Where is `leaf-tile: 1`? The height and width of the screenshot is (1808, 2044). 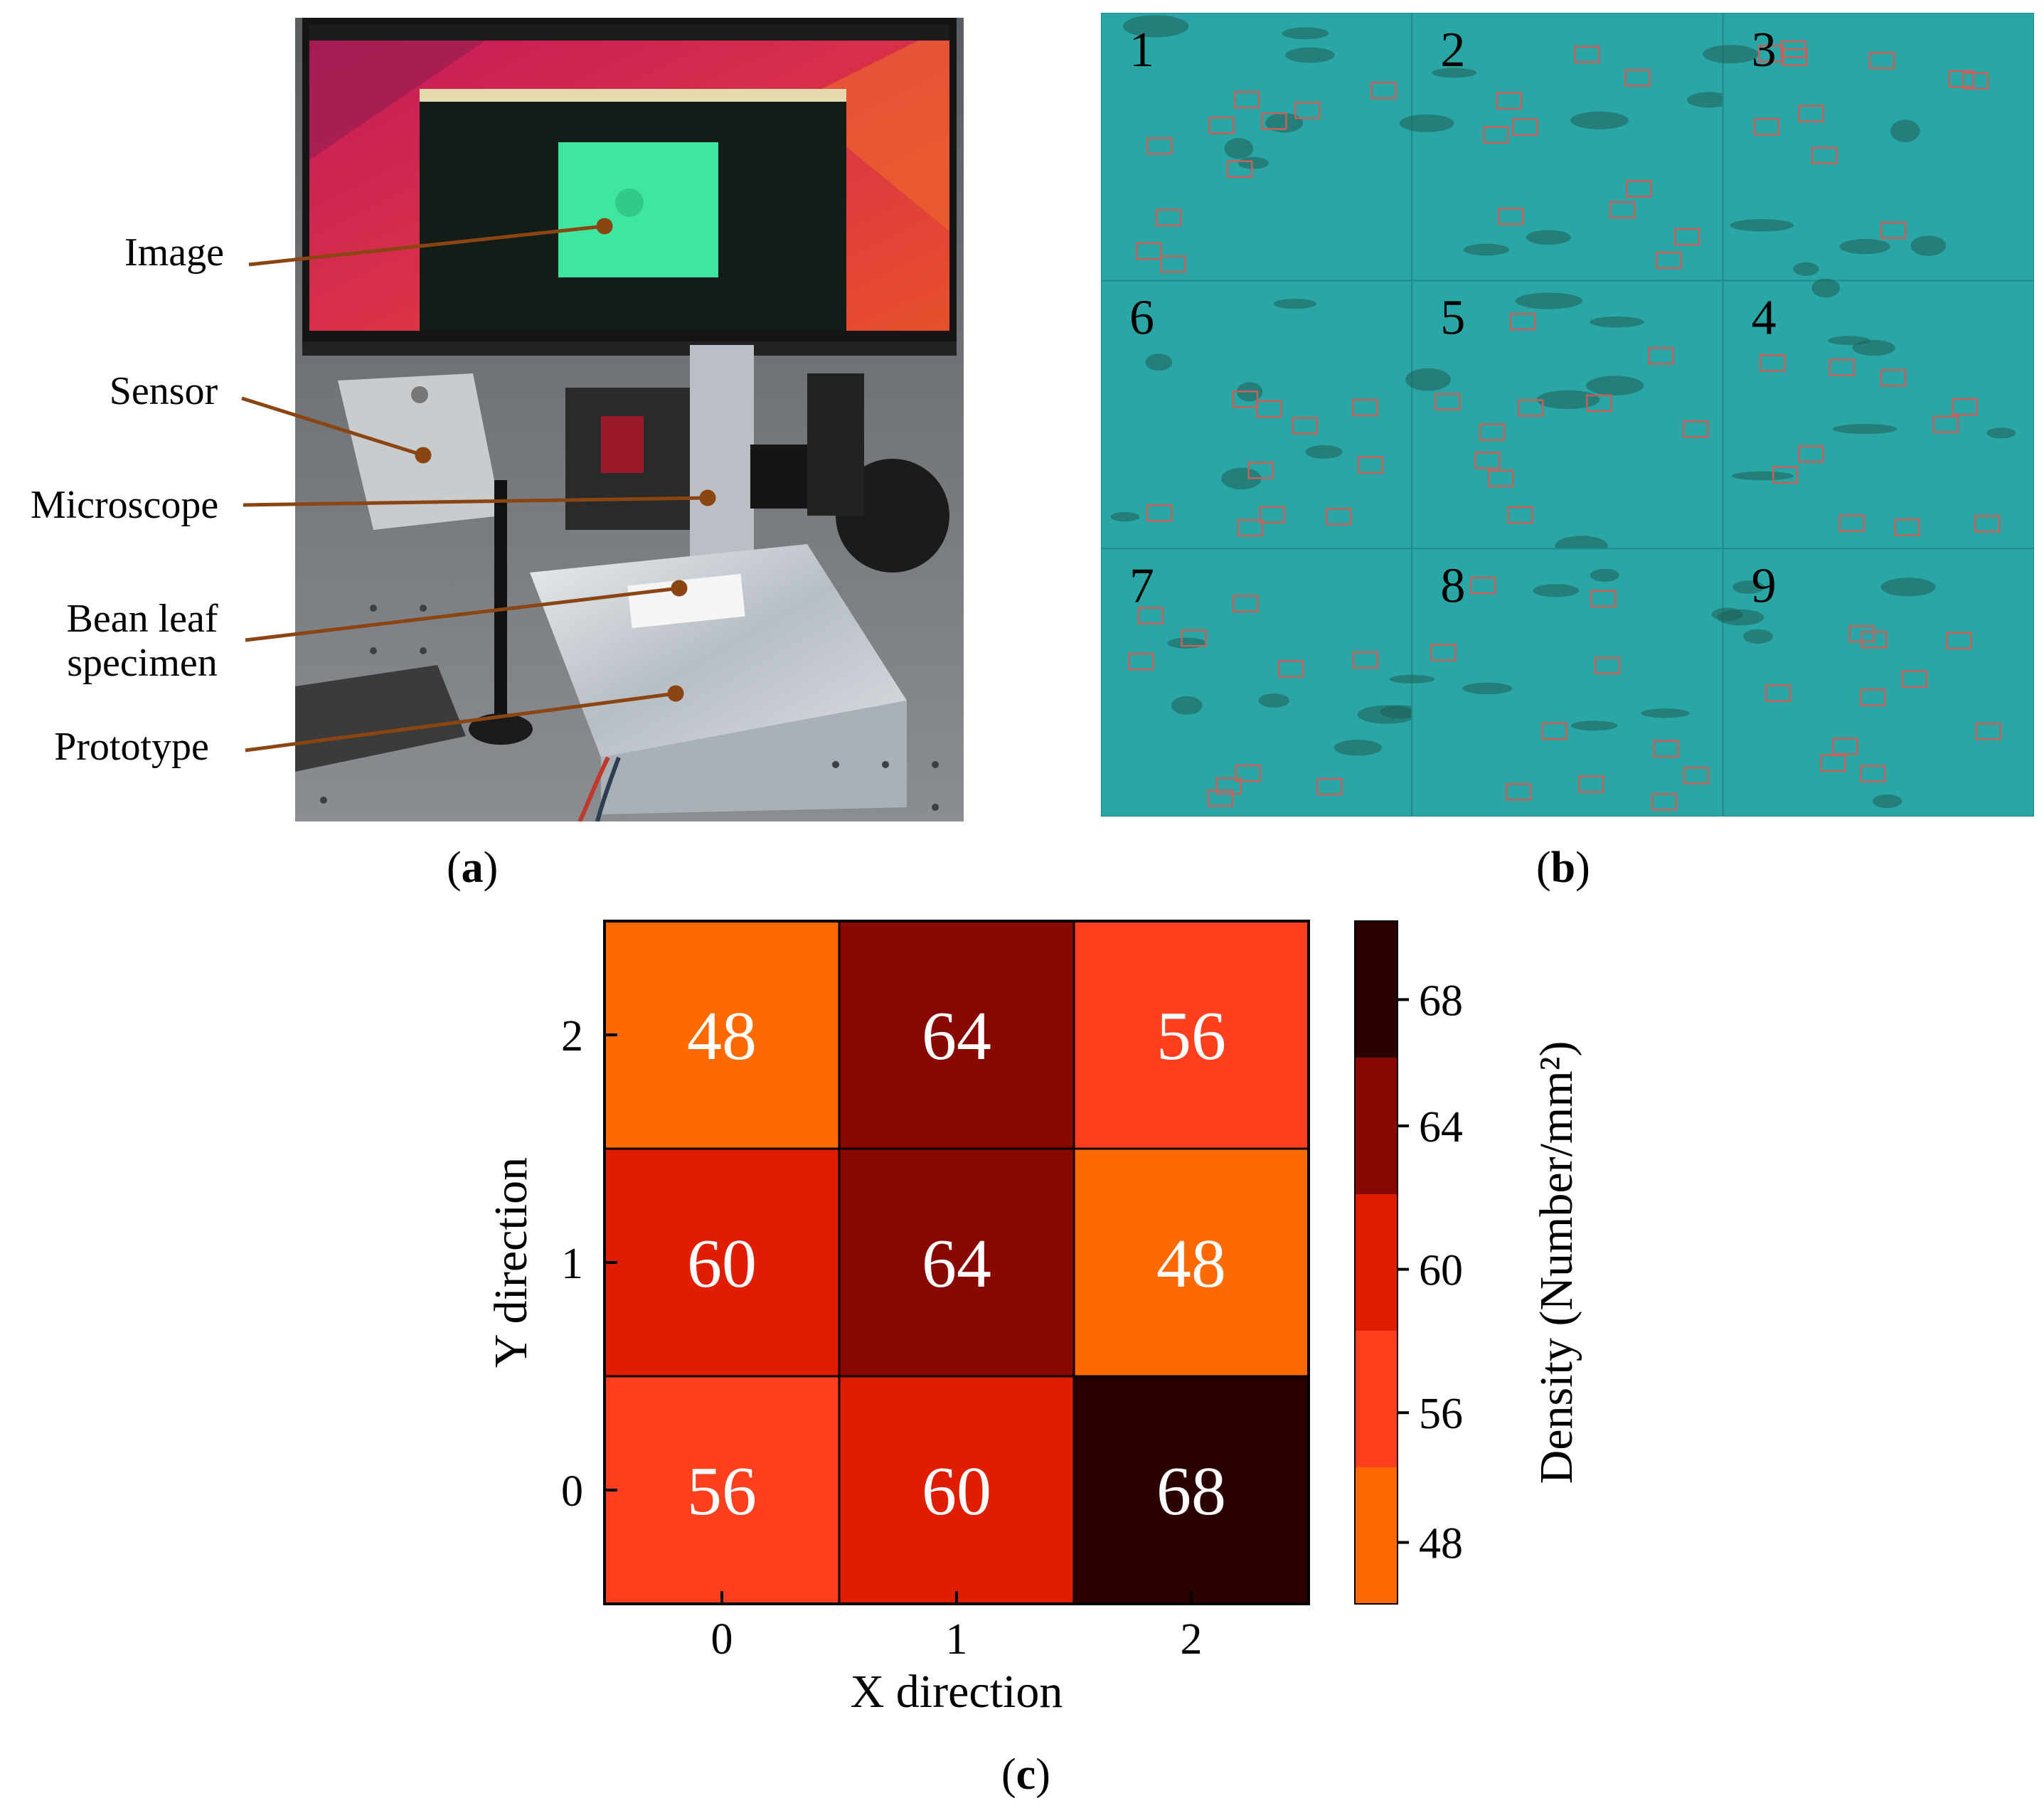 leaf-tile: 1 is located at coordinates (1257, 147).